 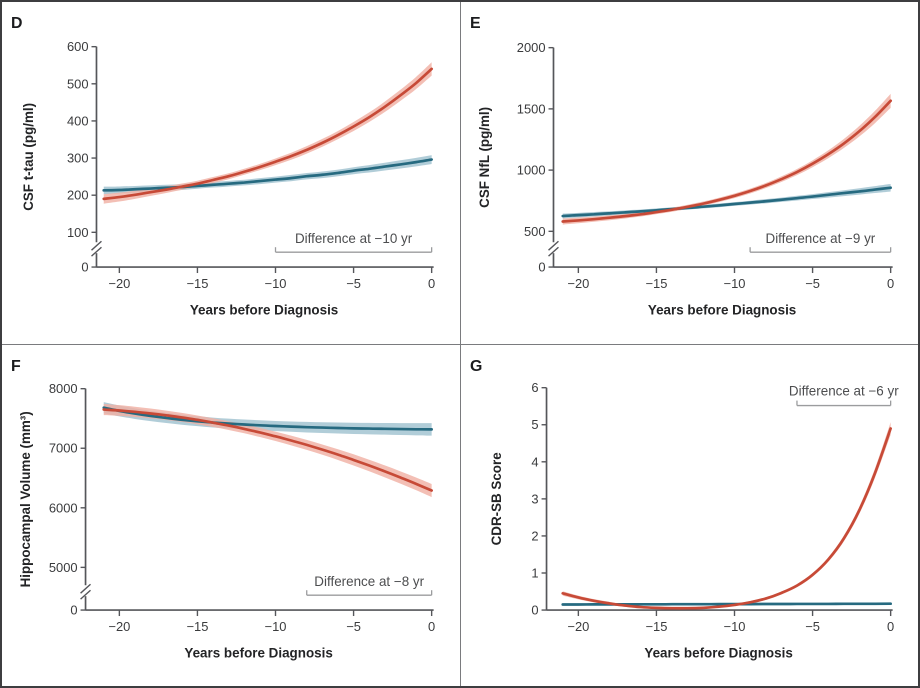 I want to click on y-tick-label: 1000, so click(x=530, y=170).